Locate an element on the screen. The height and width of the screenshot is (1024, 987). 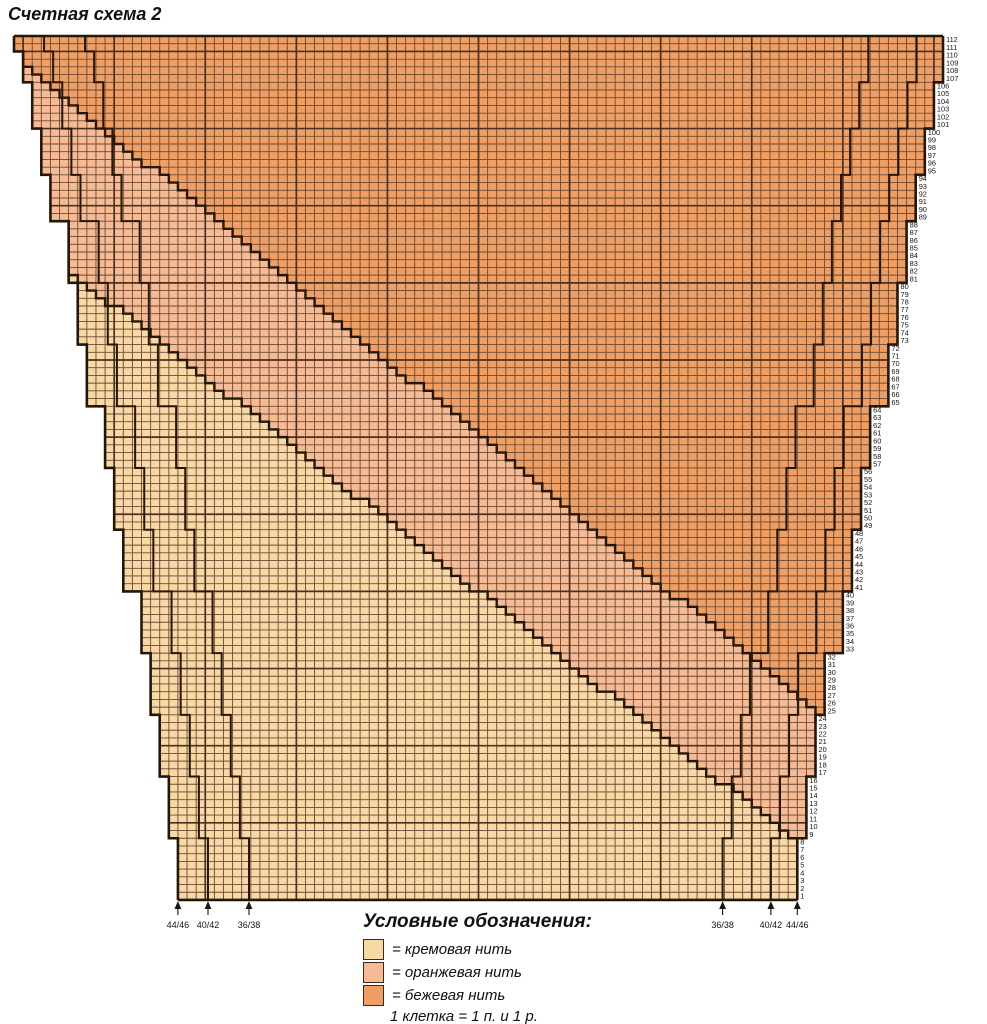
row-number: 64 is located at coordinates (877, 409).